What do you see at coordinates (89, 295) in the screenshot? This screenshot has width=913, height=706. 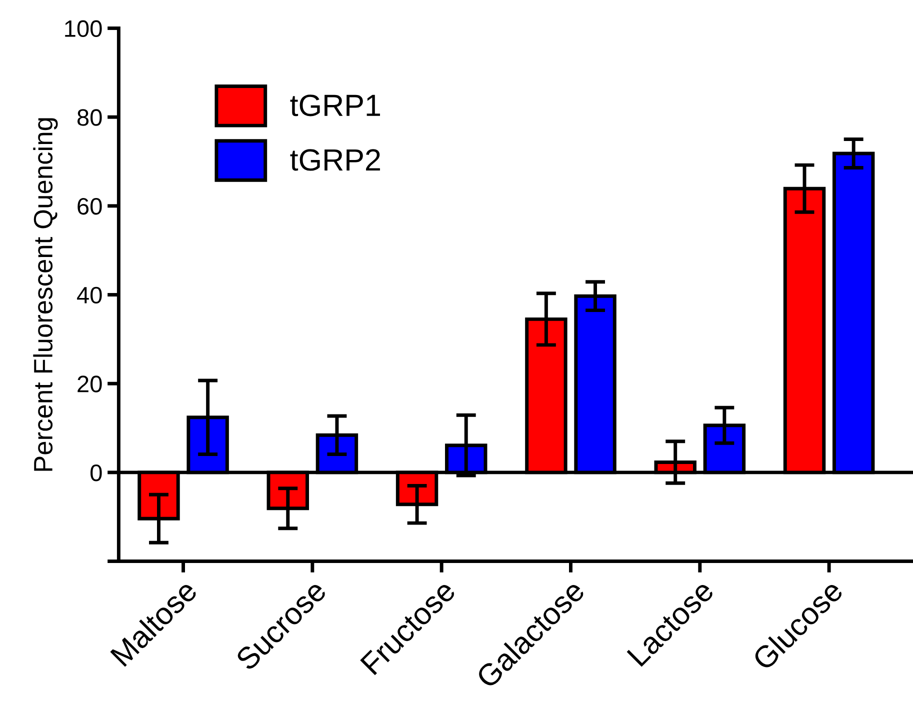 I see `y-tick-label: 40` at bounding box center [89, 295].